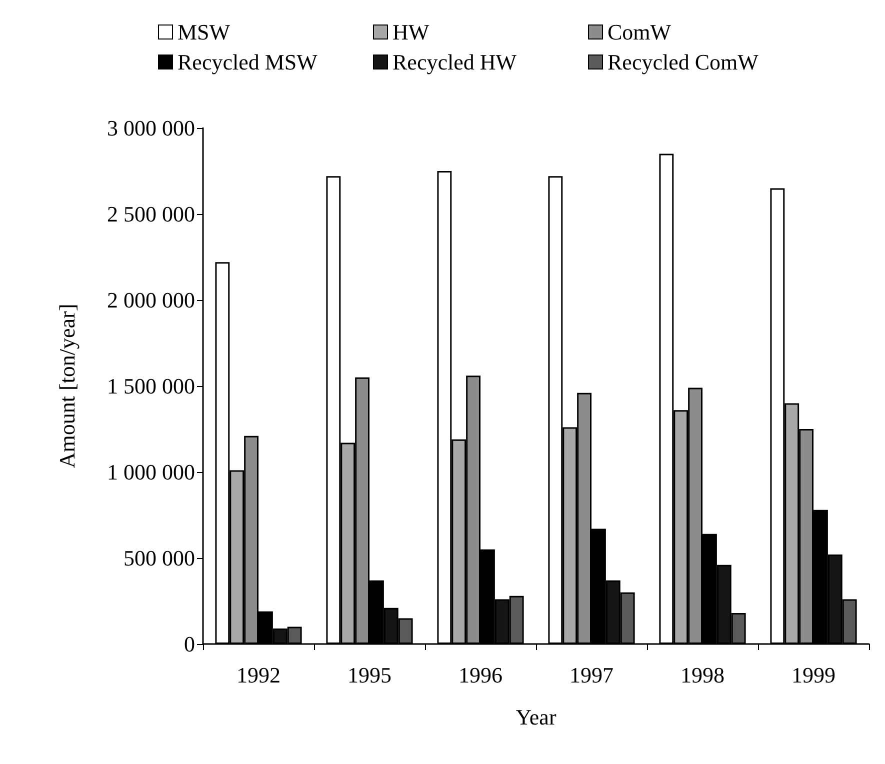 The width and height of the screenshot is (885, 764). What do you see at coordinates (640, 32) in the screenshot?
I see `legend-label: ComW` at bounding box center [640, 32].